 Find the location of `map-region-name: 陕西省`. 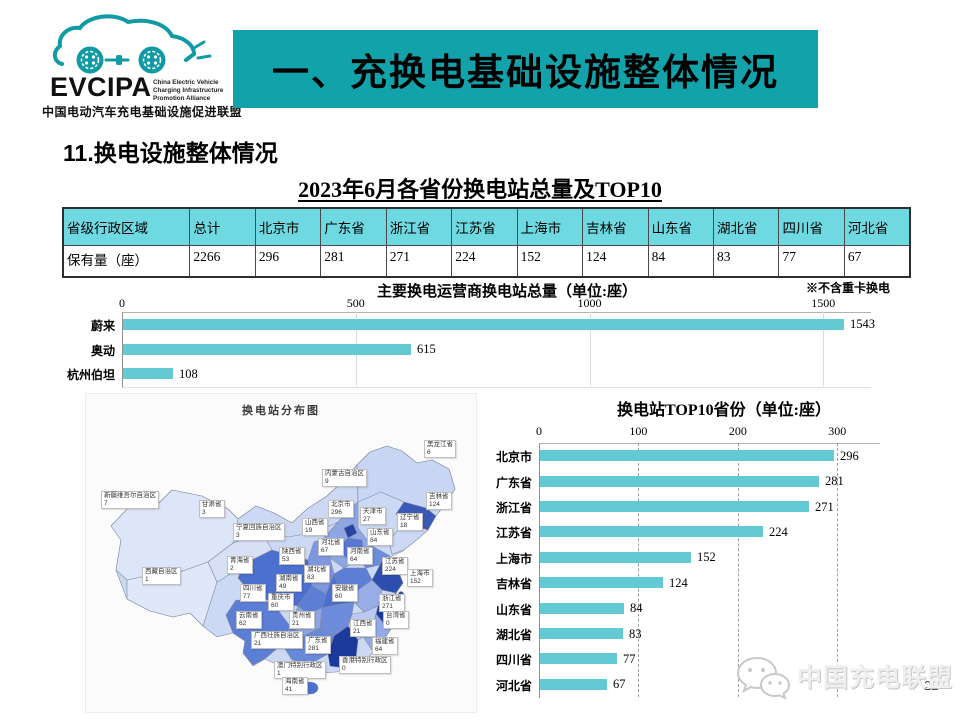

map-region-name: 陕西省 is located at coordinates (292, 551).